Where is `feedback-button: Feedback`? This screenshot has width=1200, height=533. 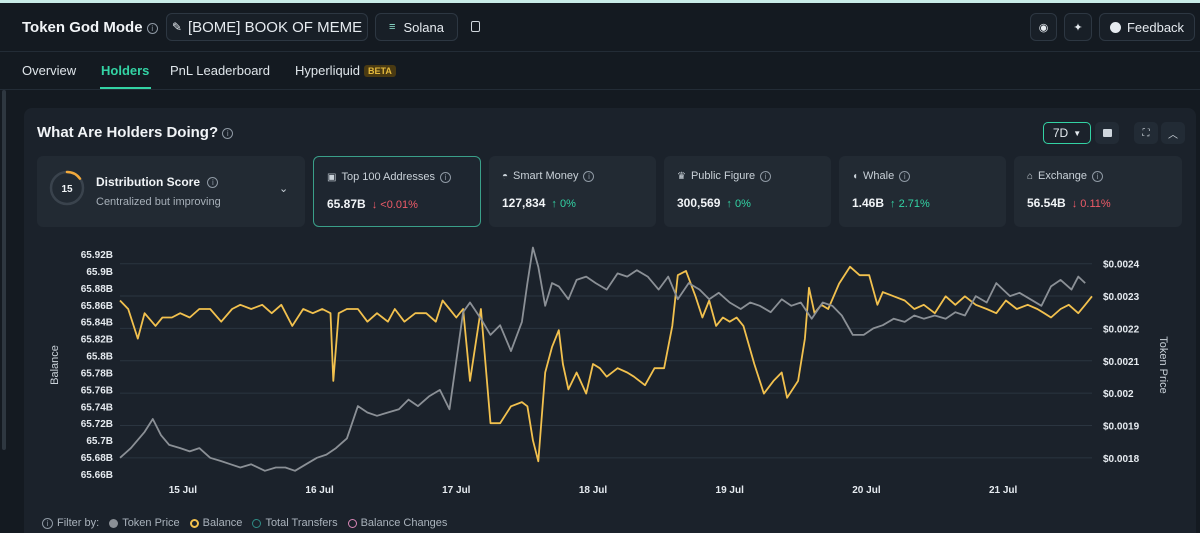 feedback-button: Feedback is located at coordinates (1147, 27).